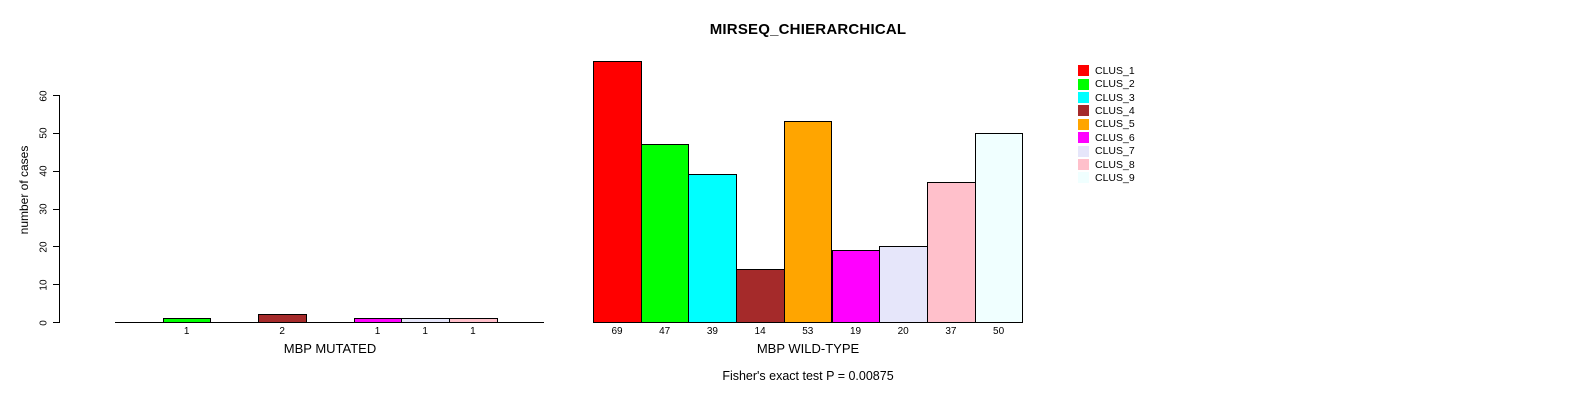 This screenshot has height=400, width=1590. Describe the element at coordinates (1115, 124) in the screenshot. I see `legend-label: CLUS_5` at that location.